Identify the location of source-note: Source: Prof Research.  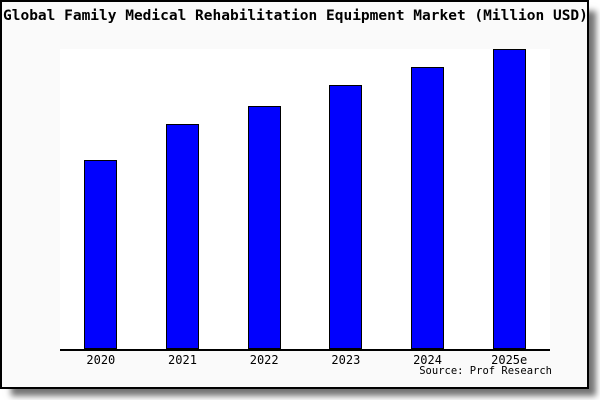
(485, 371).